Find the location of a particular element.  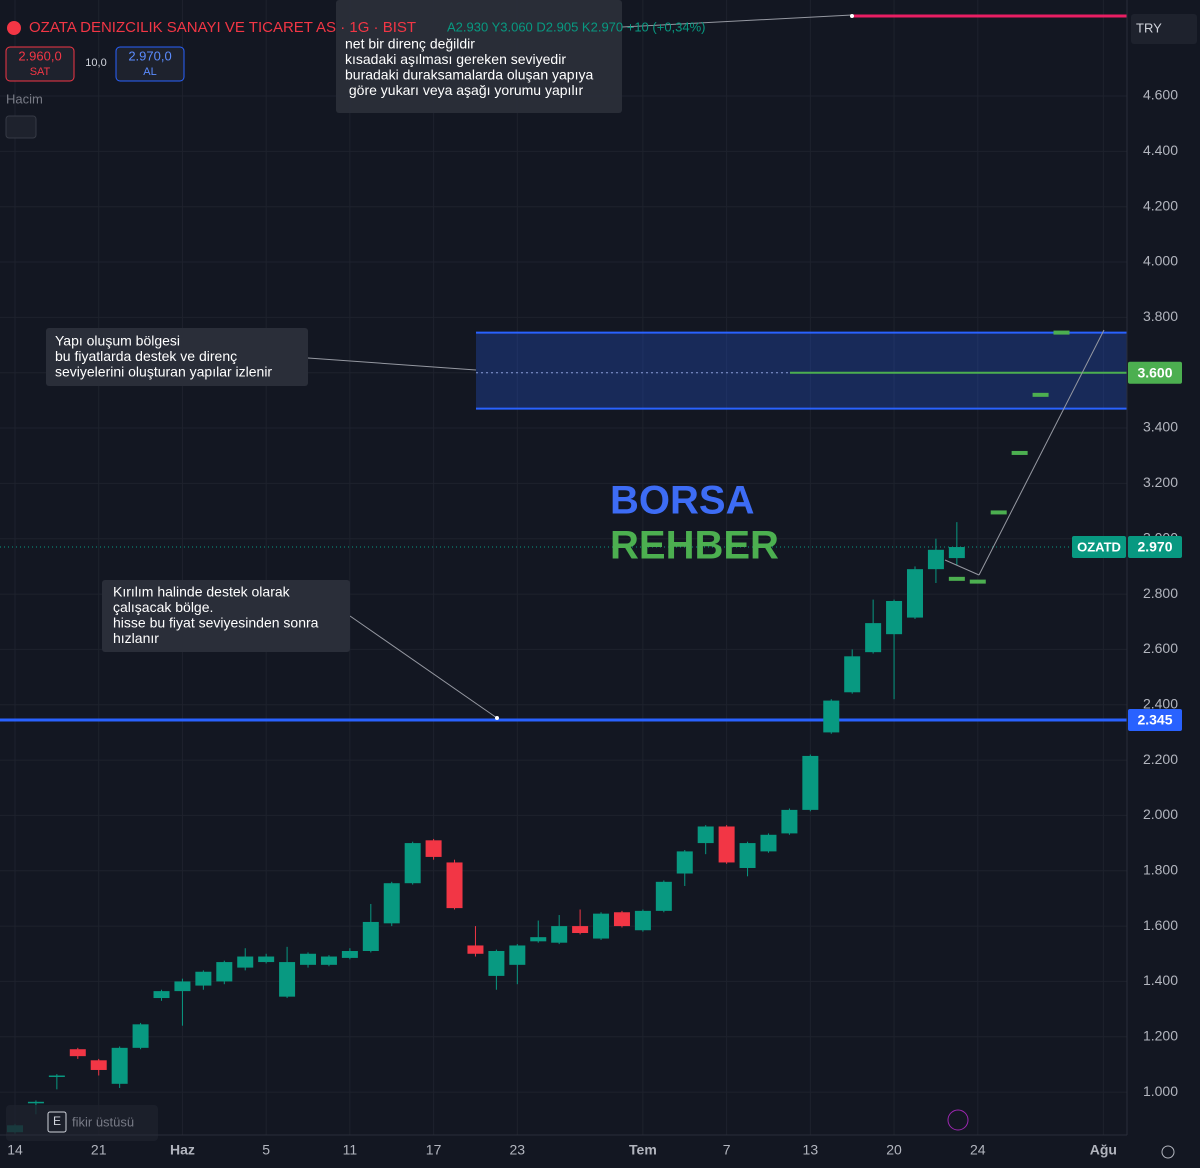

x-tick-label: 14 is located at coordinates (15, 1150).